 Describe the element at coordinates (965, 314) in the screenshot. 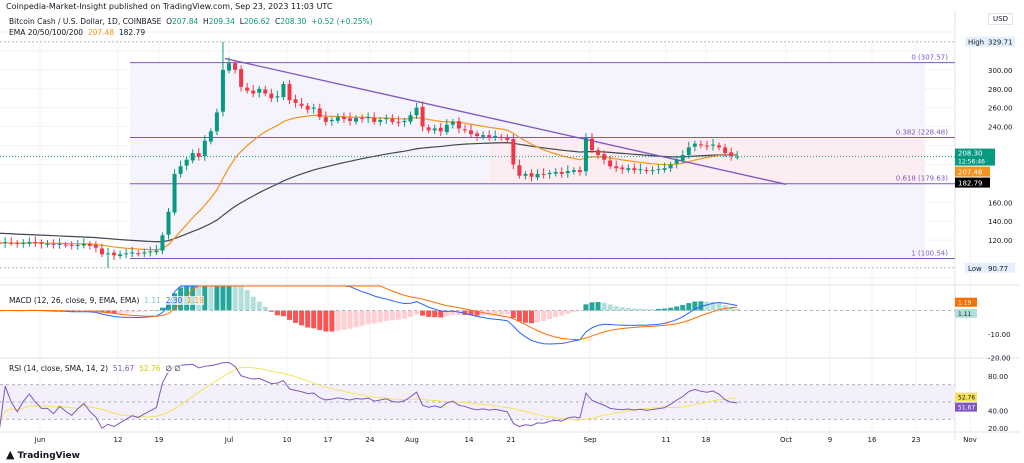

I see `macd-hist-tag-value: 1.11` at that location.